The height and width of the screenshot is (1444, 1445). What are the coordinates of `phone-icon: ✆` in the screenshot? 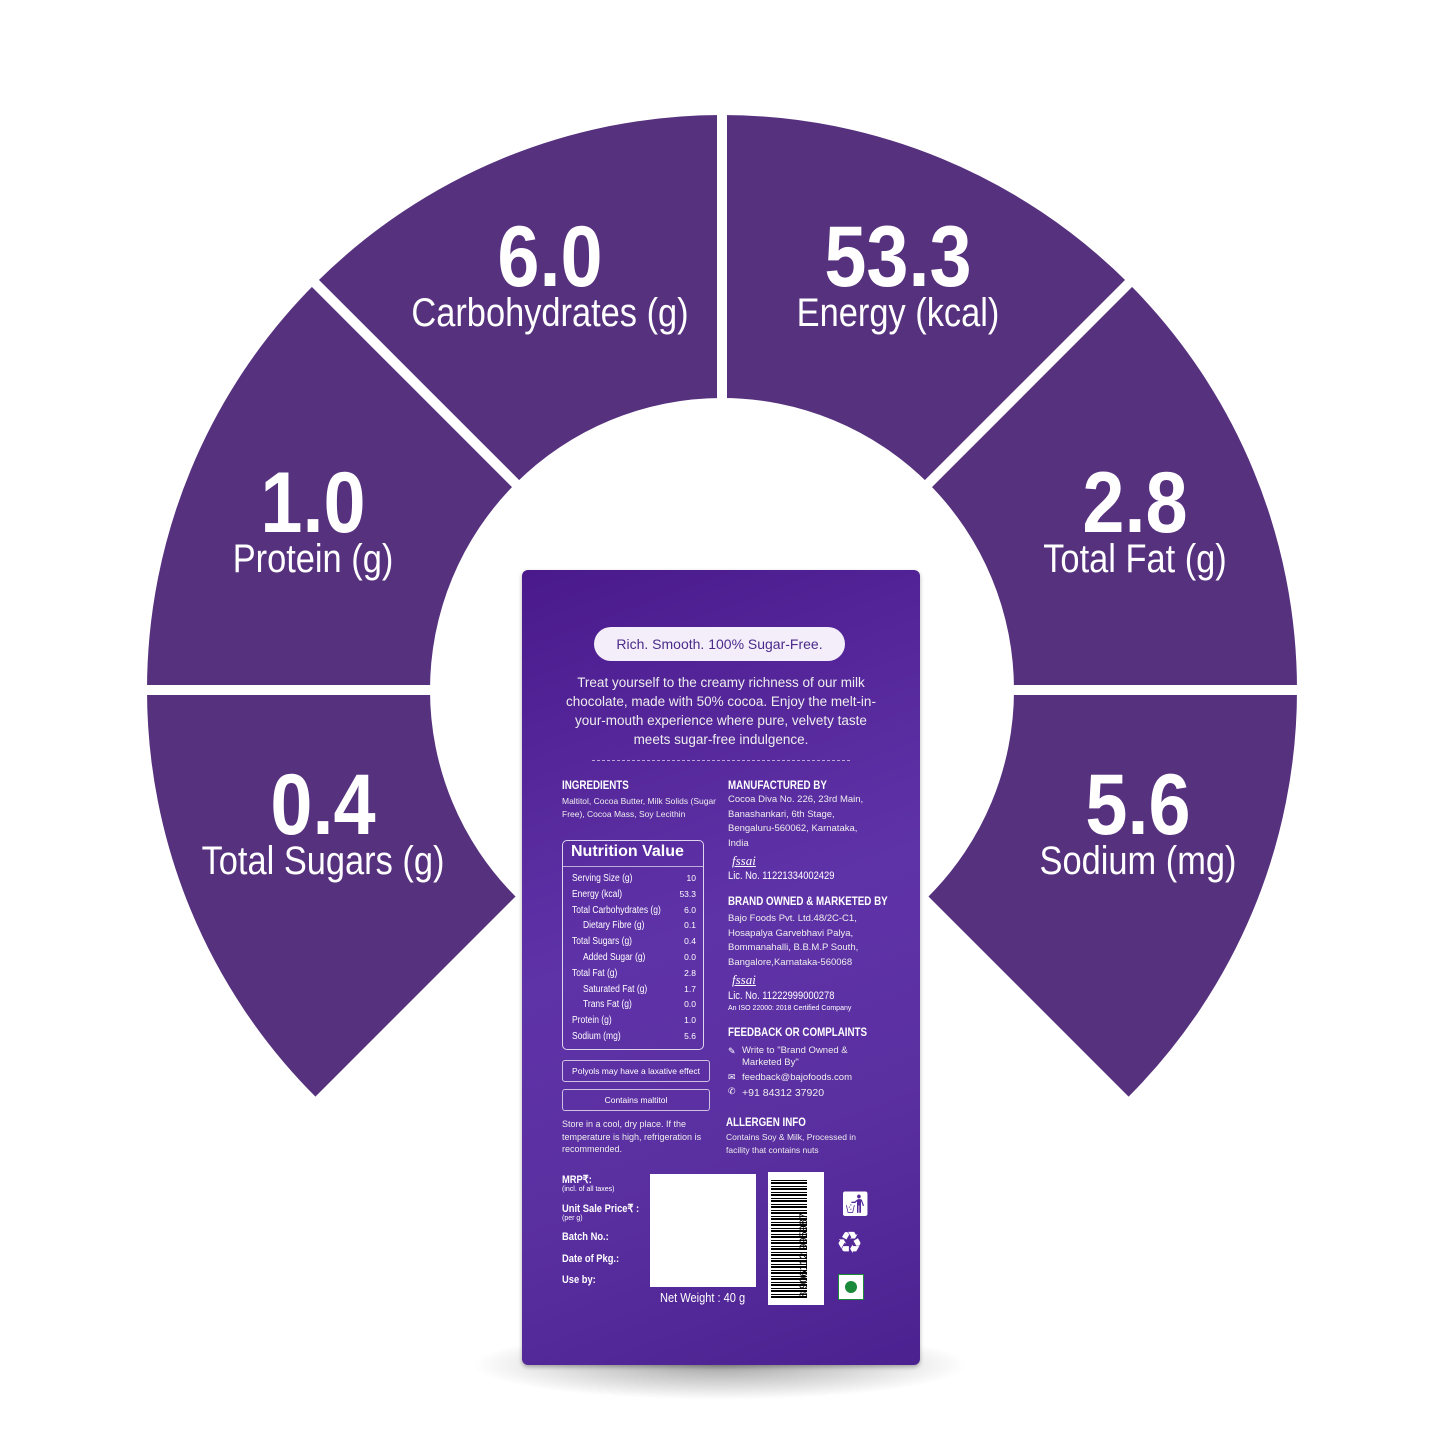 It's located at (732, 1091).